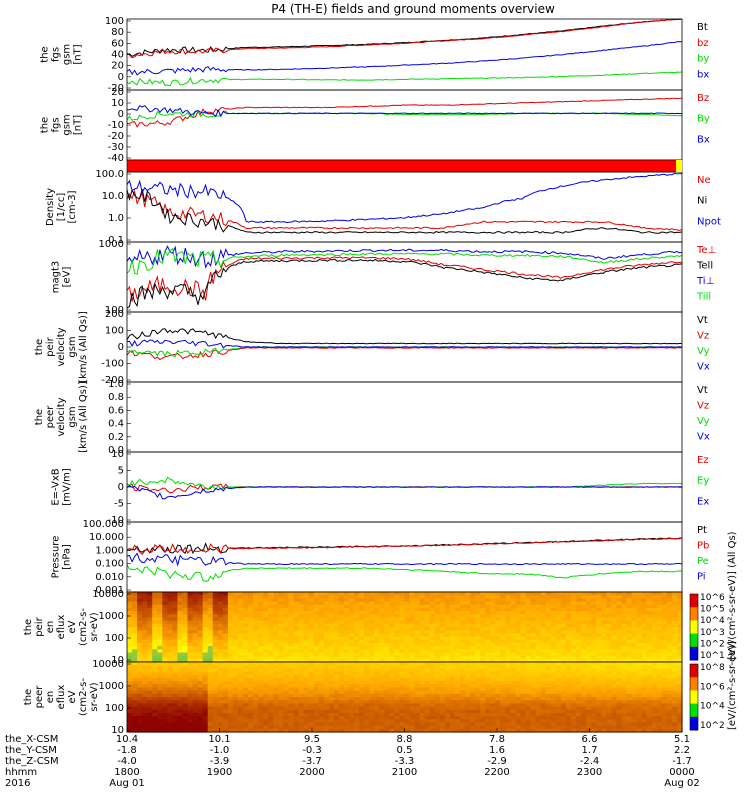 The image size is (750, 800). Describe the element at coordinates (703, 367) in the screenshot. I see `legend-Vx: Vx` at that location.